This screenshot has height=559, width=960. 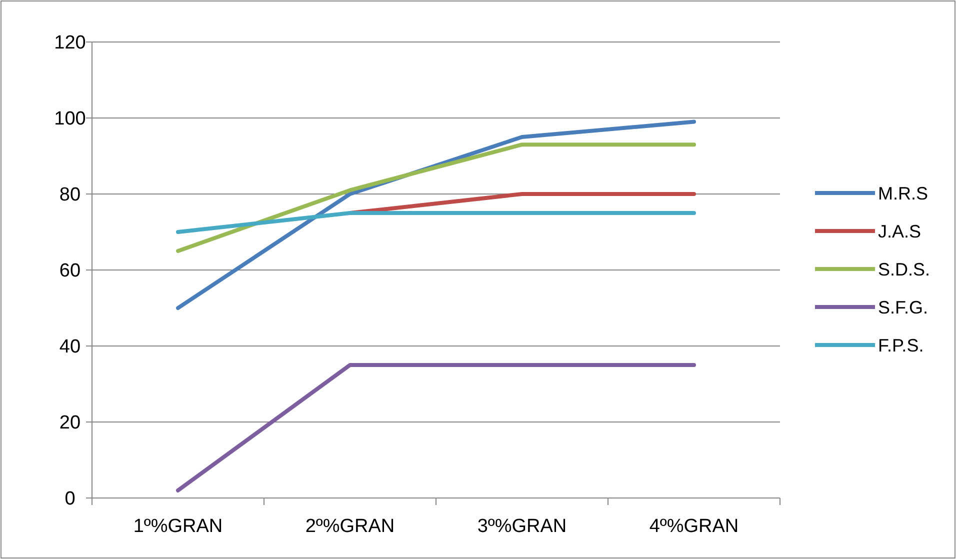 I want to click on y-tick-label: 20, so click(x=70, y=423).